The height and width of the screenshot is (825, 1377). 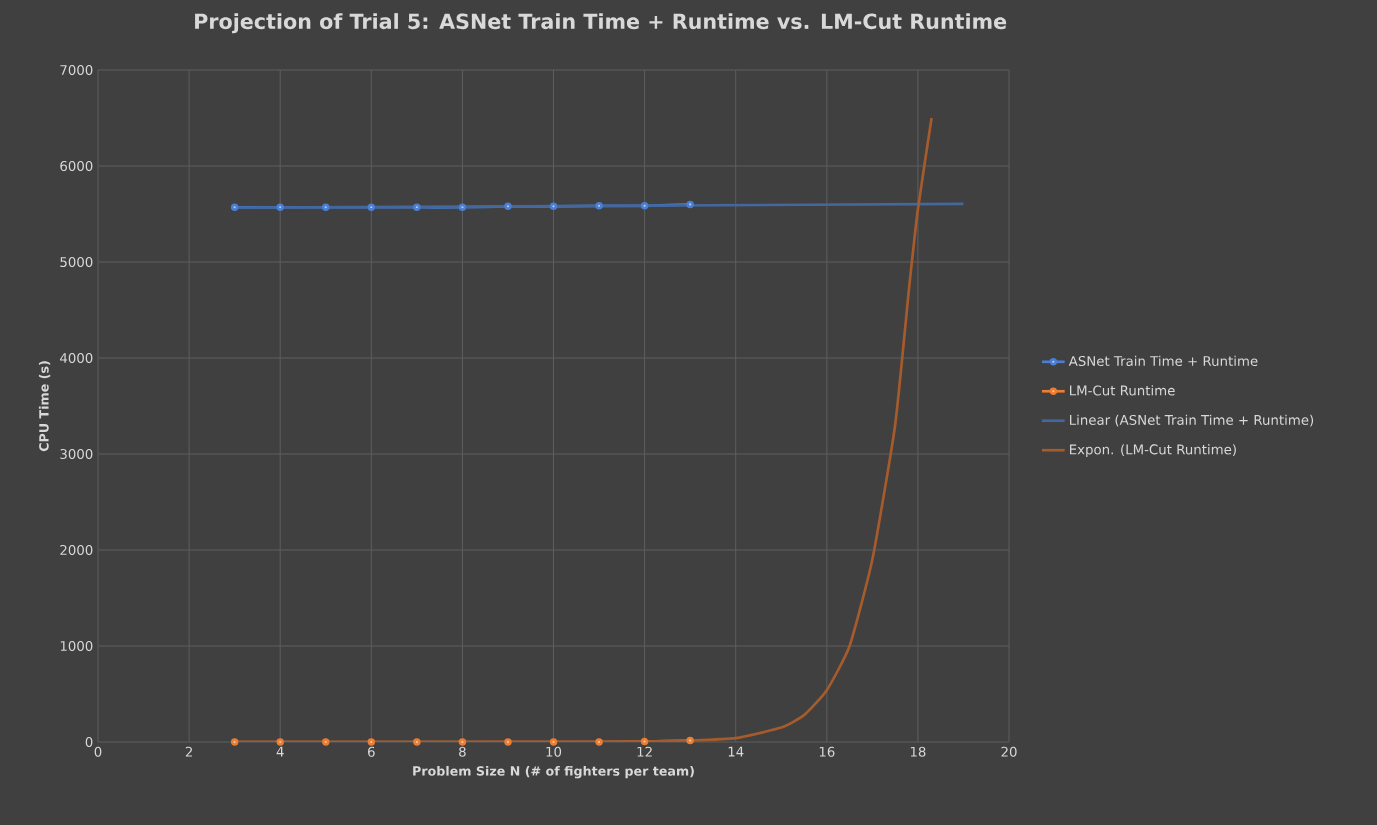 What do you see at coordinates (76, 262) in the screenshot?
I see `y-tick-label: 5000` at bounding box center [76, 262].